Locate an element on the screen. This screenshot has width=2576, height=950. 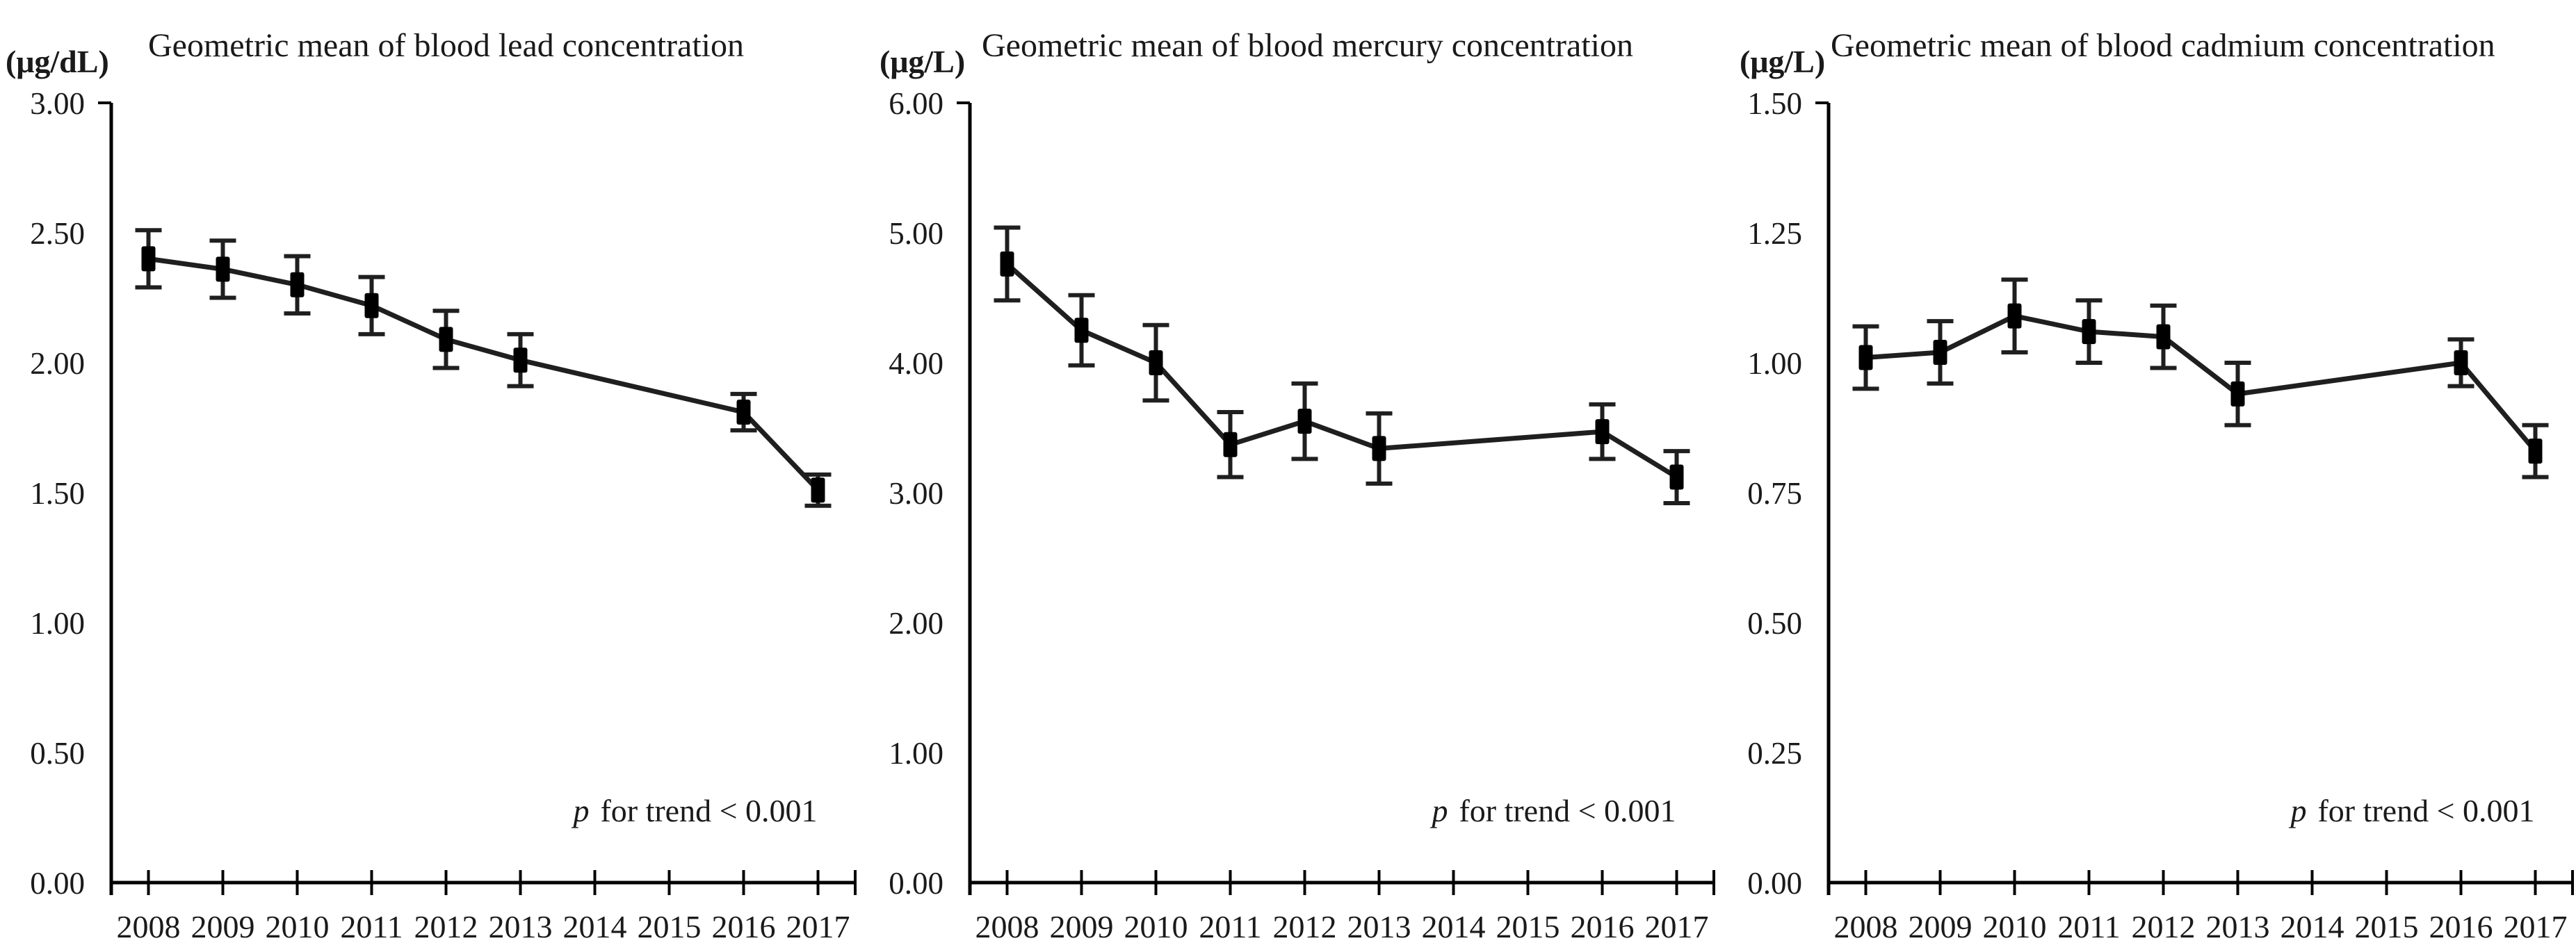
y-tick-label: 6.00 is located at coordinates (916, 103).